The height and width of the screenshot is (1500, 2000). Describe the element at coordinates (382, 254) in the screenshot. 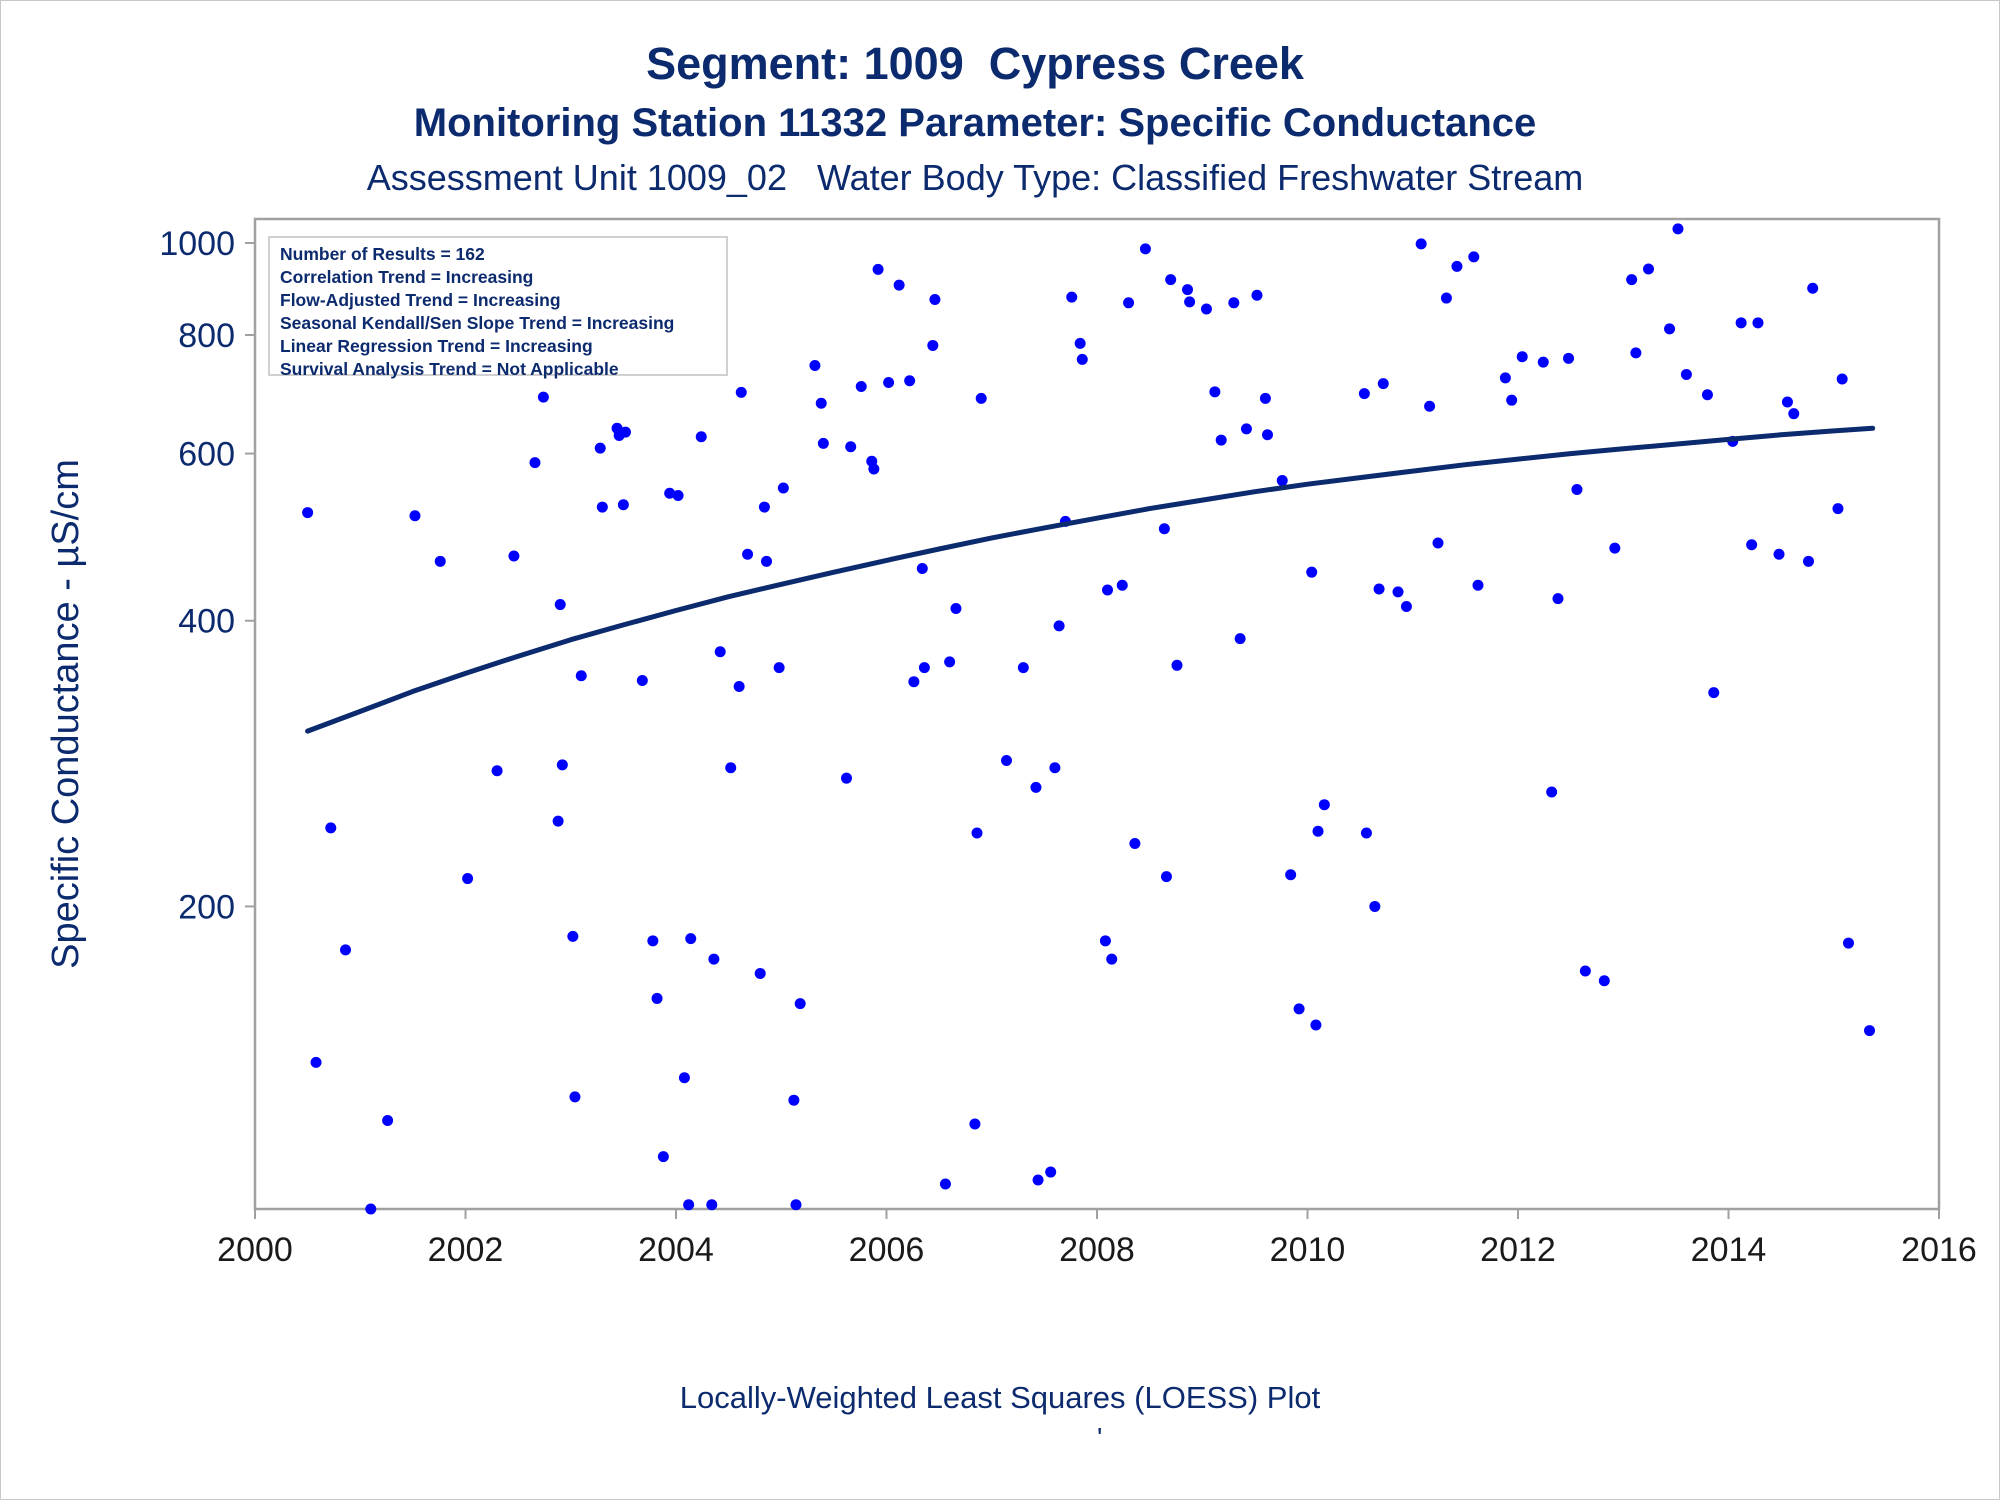

I see `legend-number-of-results: Number of Results = 162` at that location.